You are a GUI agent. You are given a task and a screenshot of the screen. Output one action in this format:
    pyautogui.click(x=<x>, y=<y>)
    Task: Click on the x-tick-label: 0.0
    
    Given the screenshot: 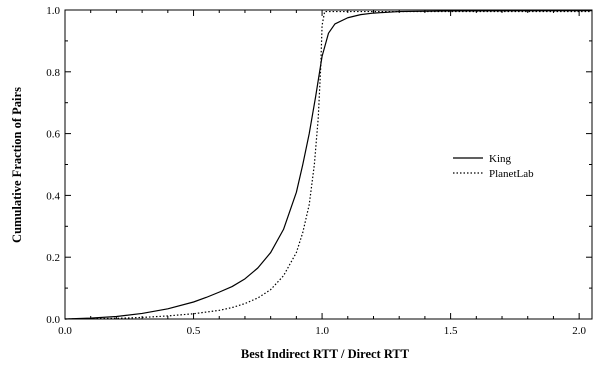 What is the action you would take?
    pyautogui.click(x=65, y=331)
    